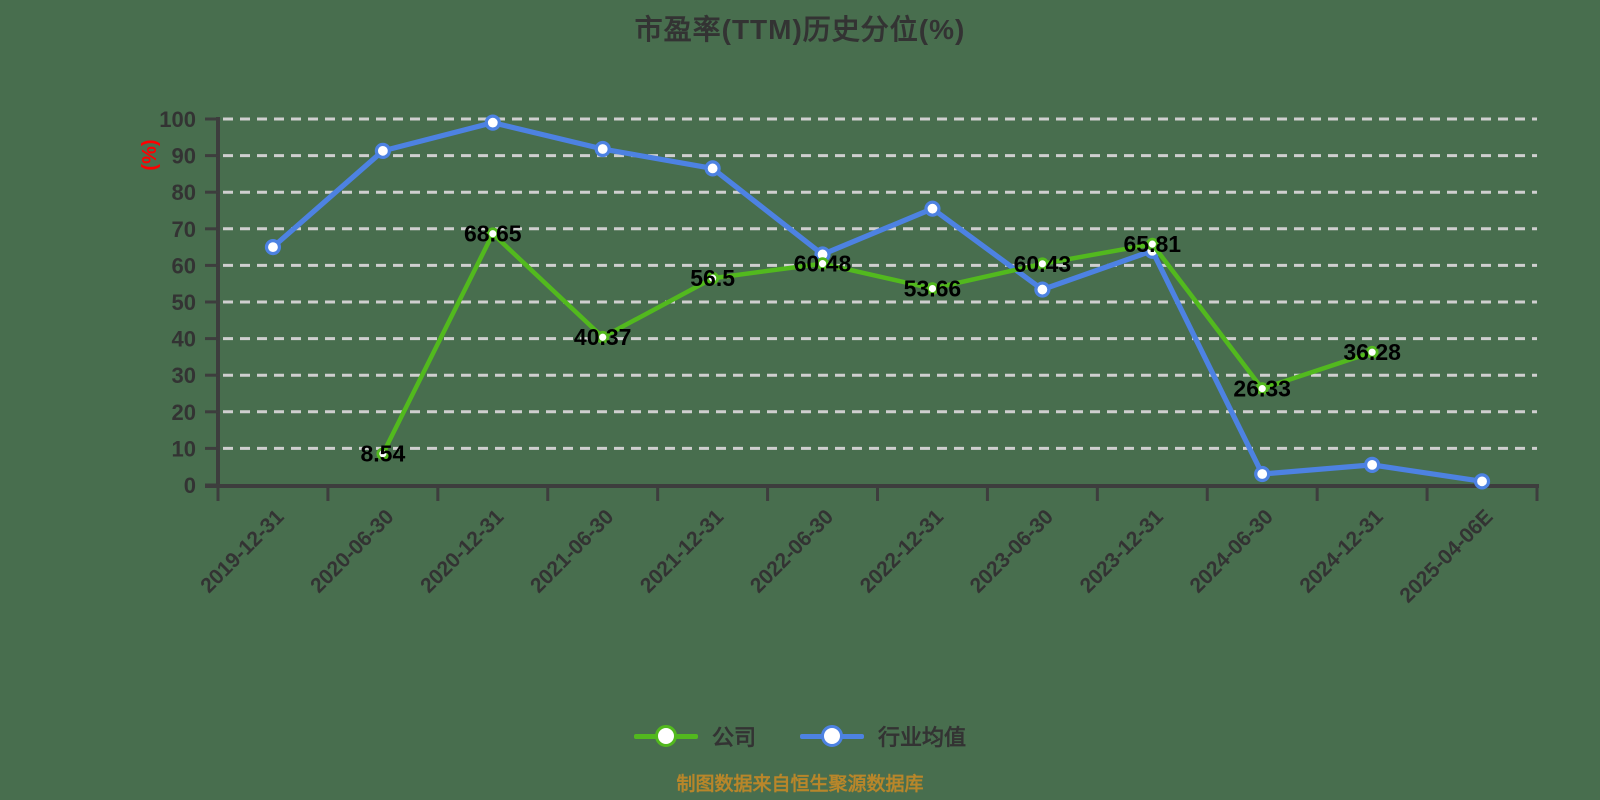 The height and width of the screenshot is (800, 1600). I want to click on x-tick-label: 2019-12-31, so click(242, 551).